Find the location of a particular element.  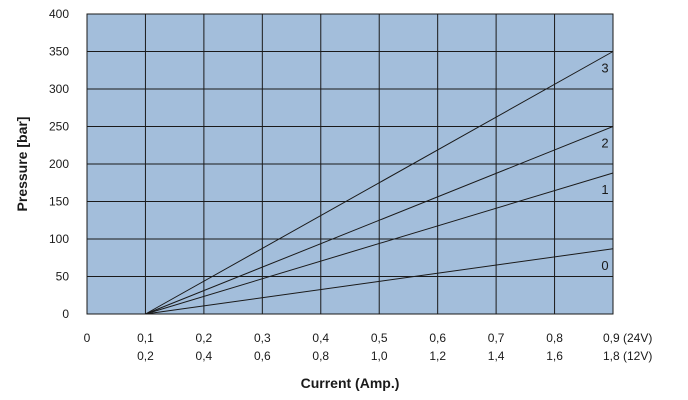

x-tick-label-12v: 0,4 is located at coordinates (204, 356).